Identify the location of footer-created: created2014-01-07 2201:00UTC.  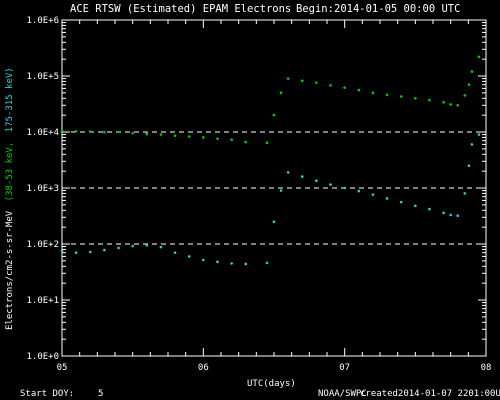
(430, 394).